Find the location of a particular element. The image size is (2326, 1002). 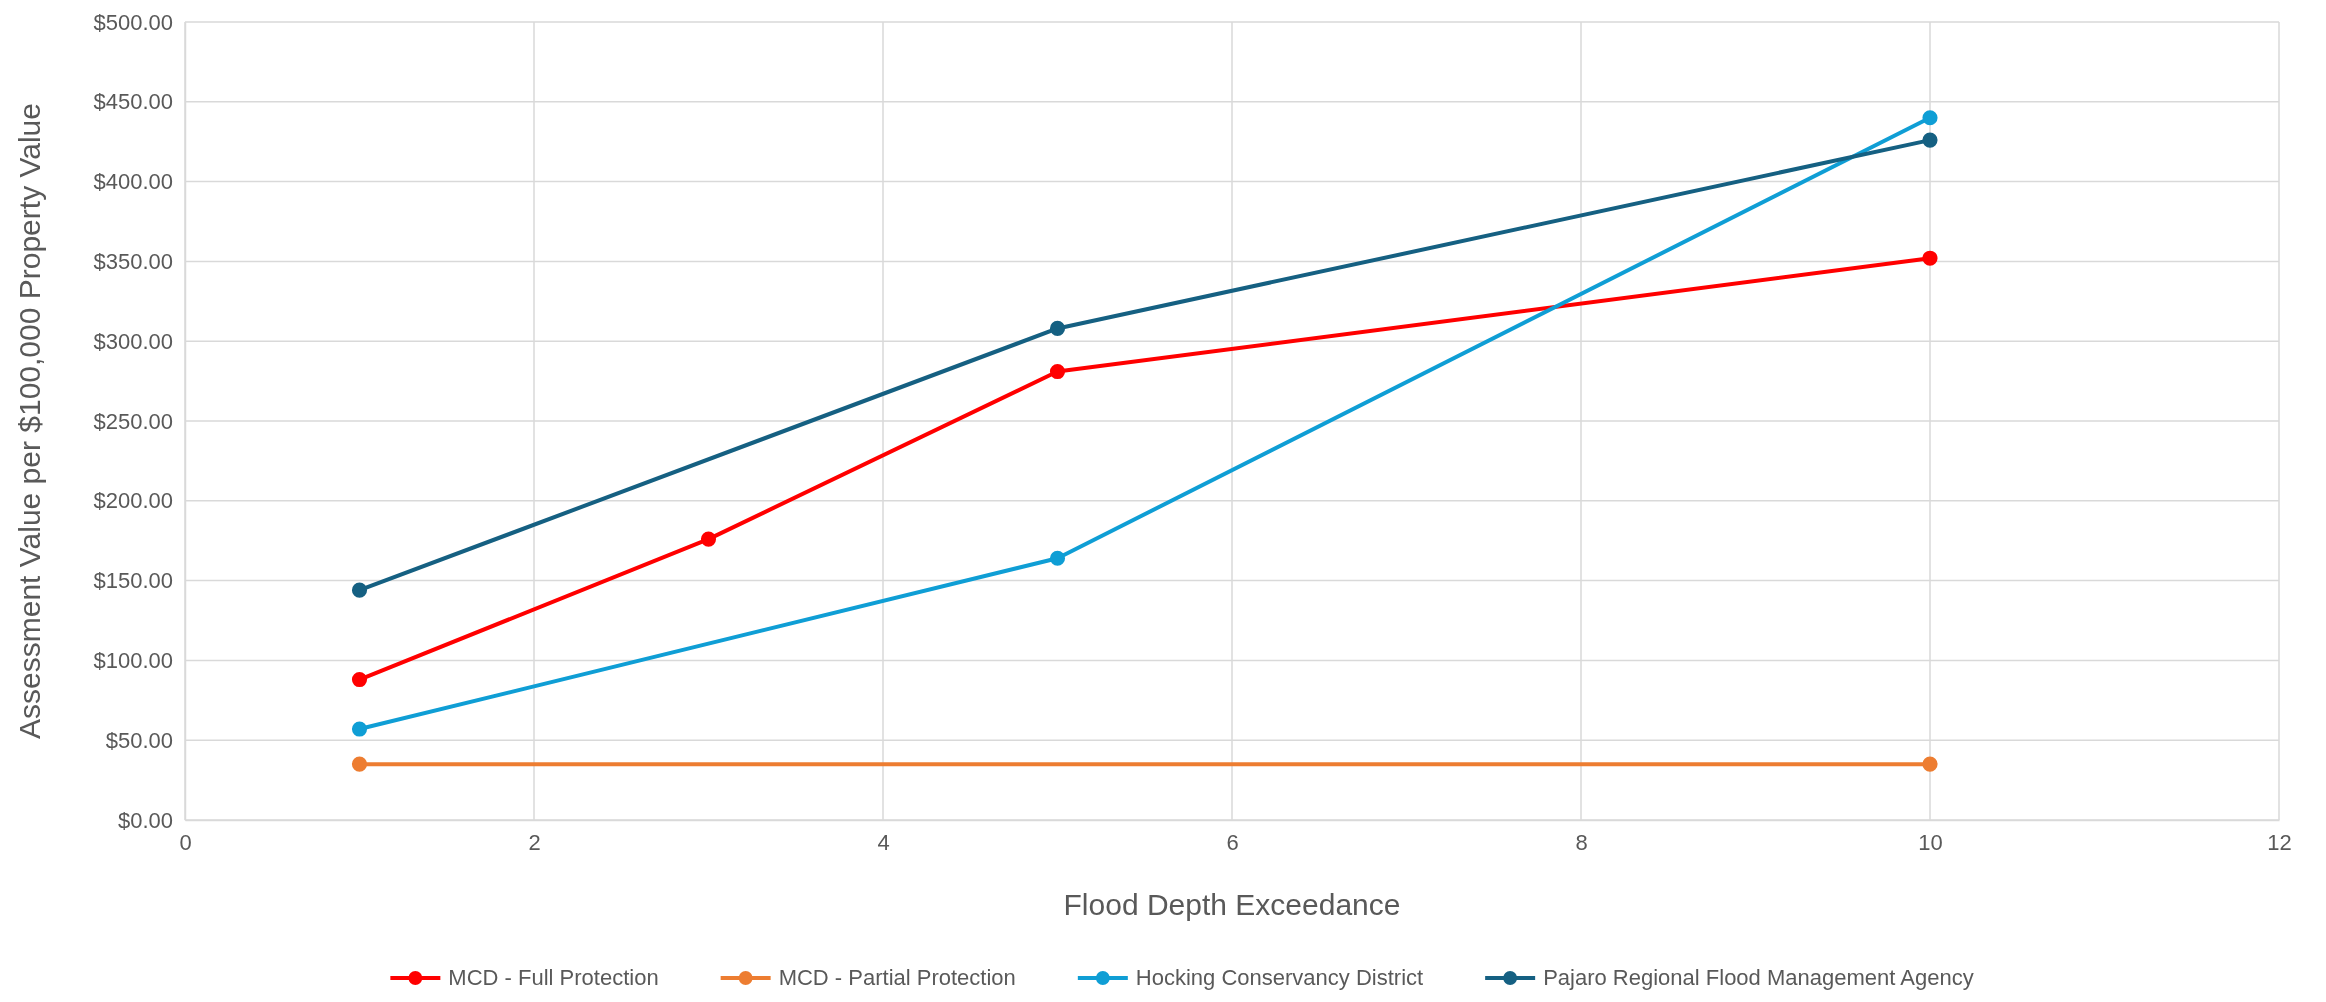

y-tick-label: $350.00 is located at coordinates (133, 261).